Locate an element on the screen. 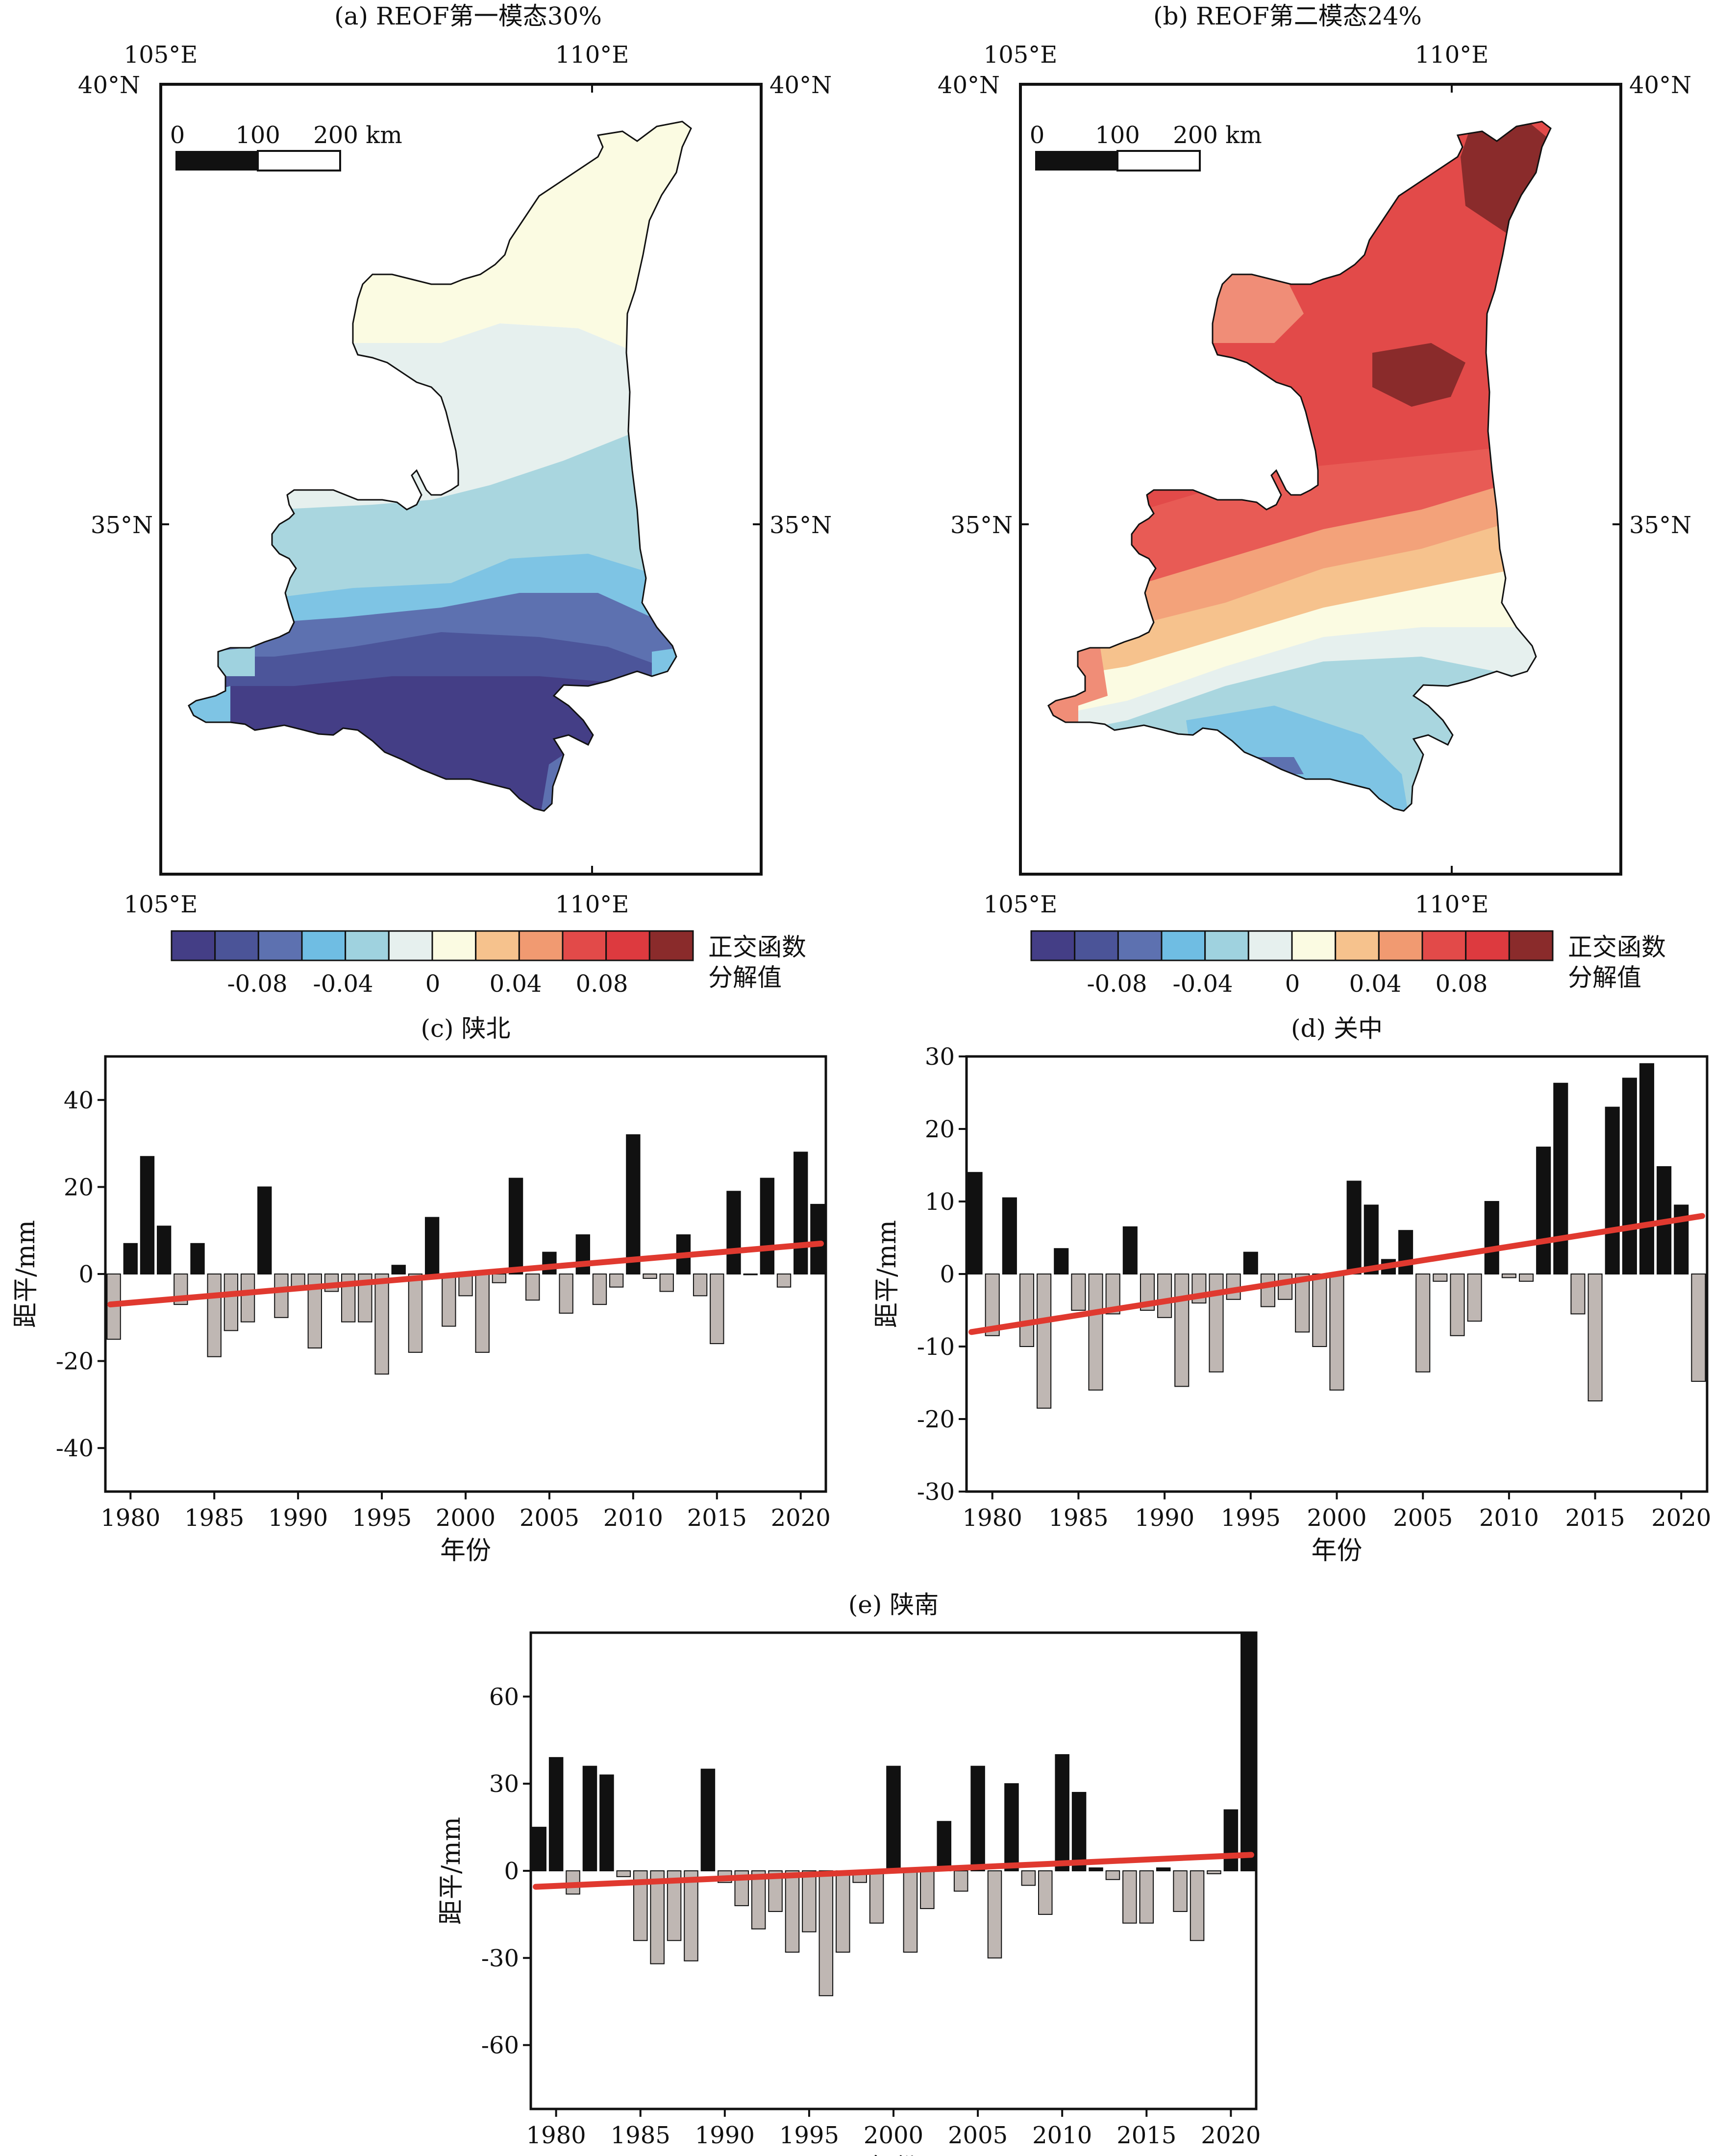  bar-d-2005 is located at coordinates (1423, 1323).